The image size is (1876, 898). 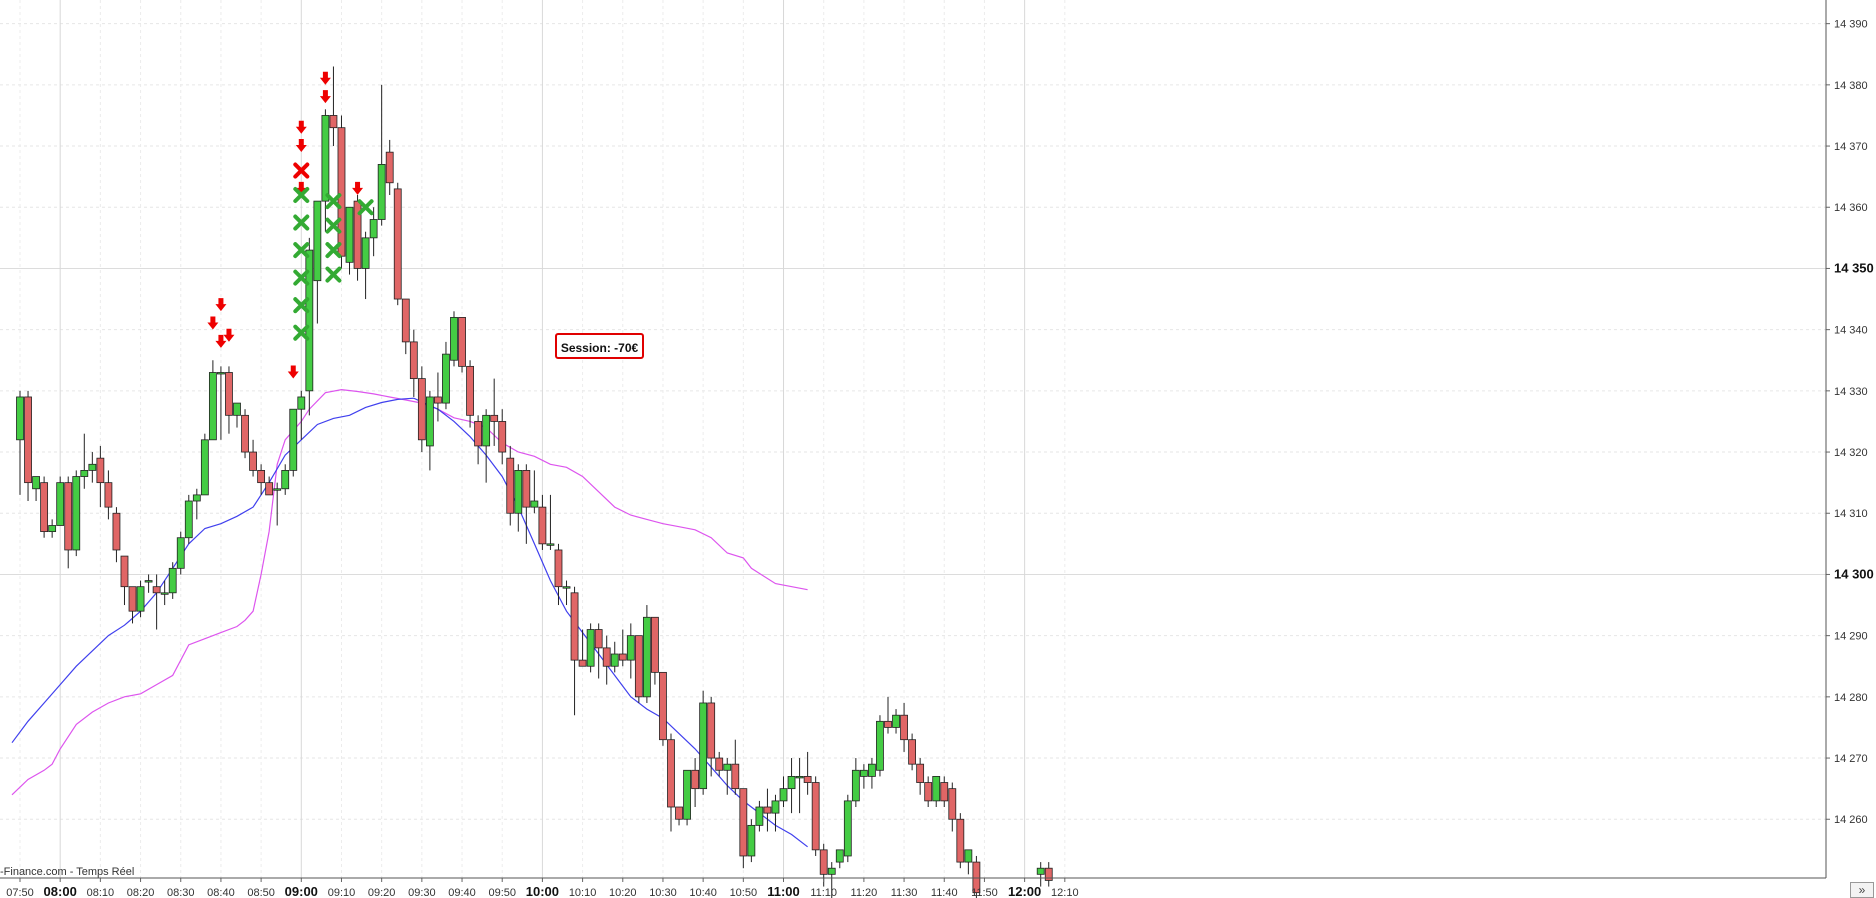 What do you see at coordinates (1851, 820) in the screenshot?
I see `y-tick-label: 14 260` at bounding box center [1851, 820].